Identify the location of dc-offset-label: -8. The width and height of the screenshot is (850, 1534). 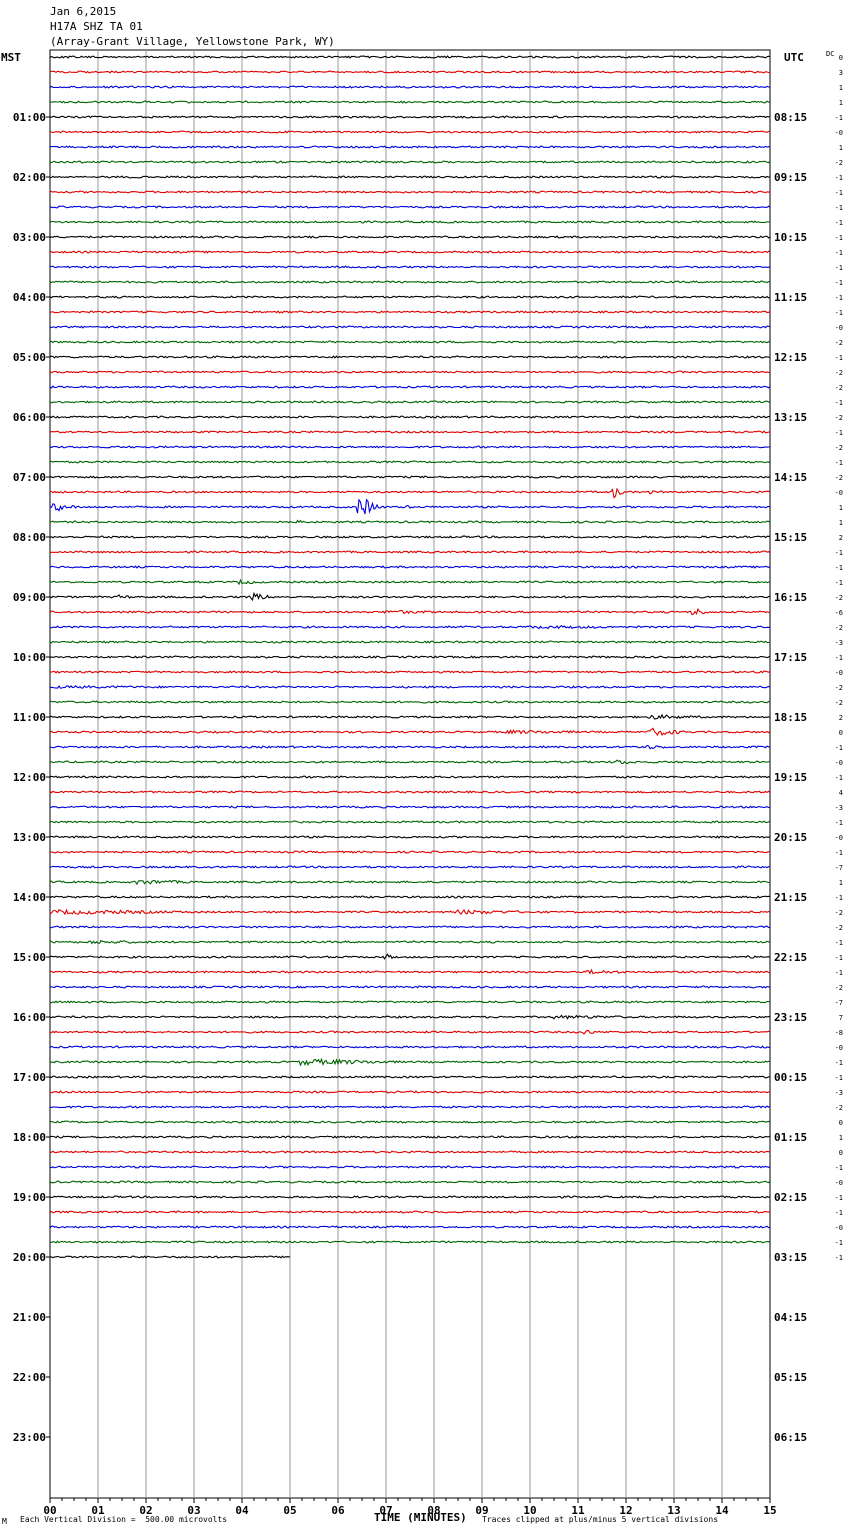
(839, 1033).